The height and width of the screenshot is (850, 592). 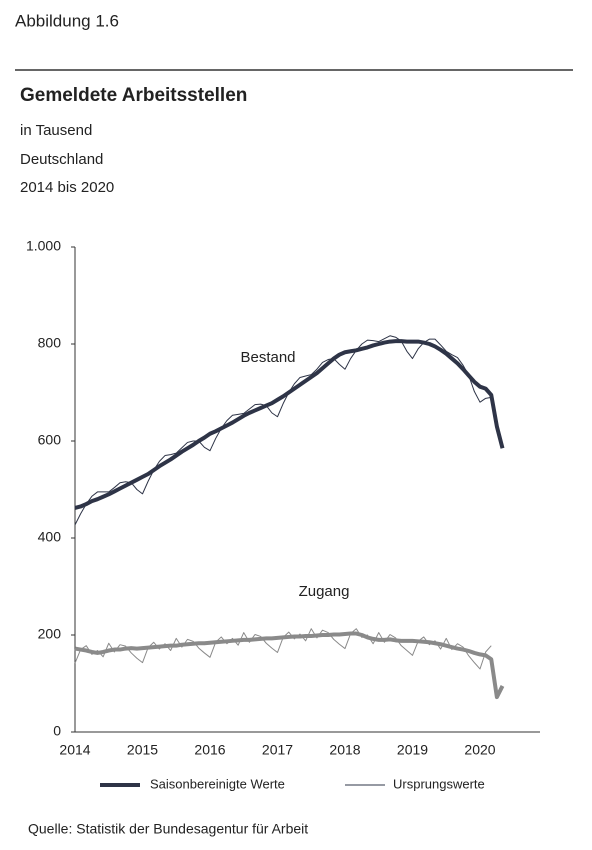 I want to click on figure-number: Abbildung 1.6, so click(x=67, y=20).